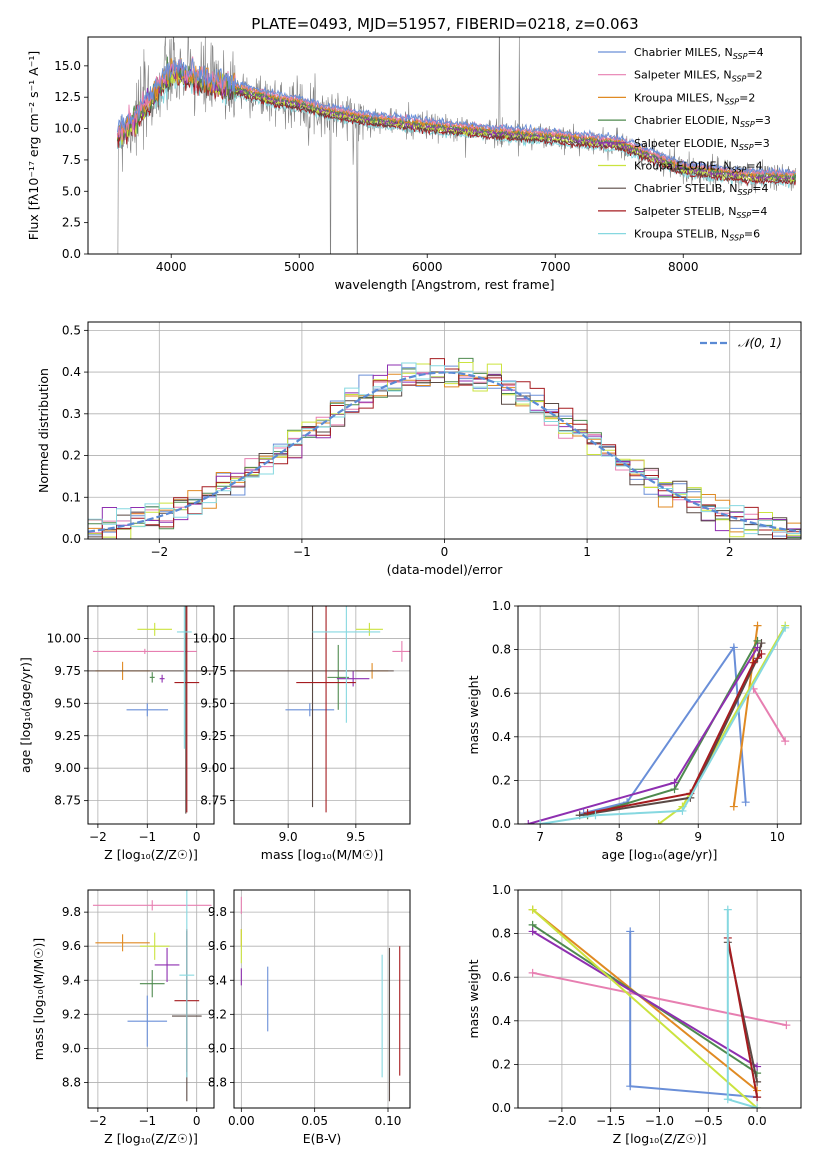  Describe the element at coordinates (610, 1121) in the screenshot. I see `x-tick-label: −1.5` at that location.